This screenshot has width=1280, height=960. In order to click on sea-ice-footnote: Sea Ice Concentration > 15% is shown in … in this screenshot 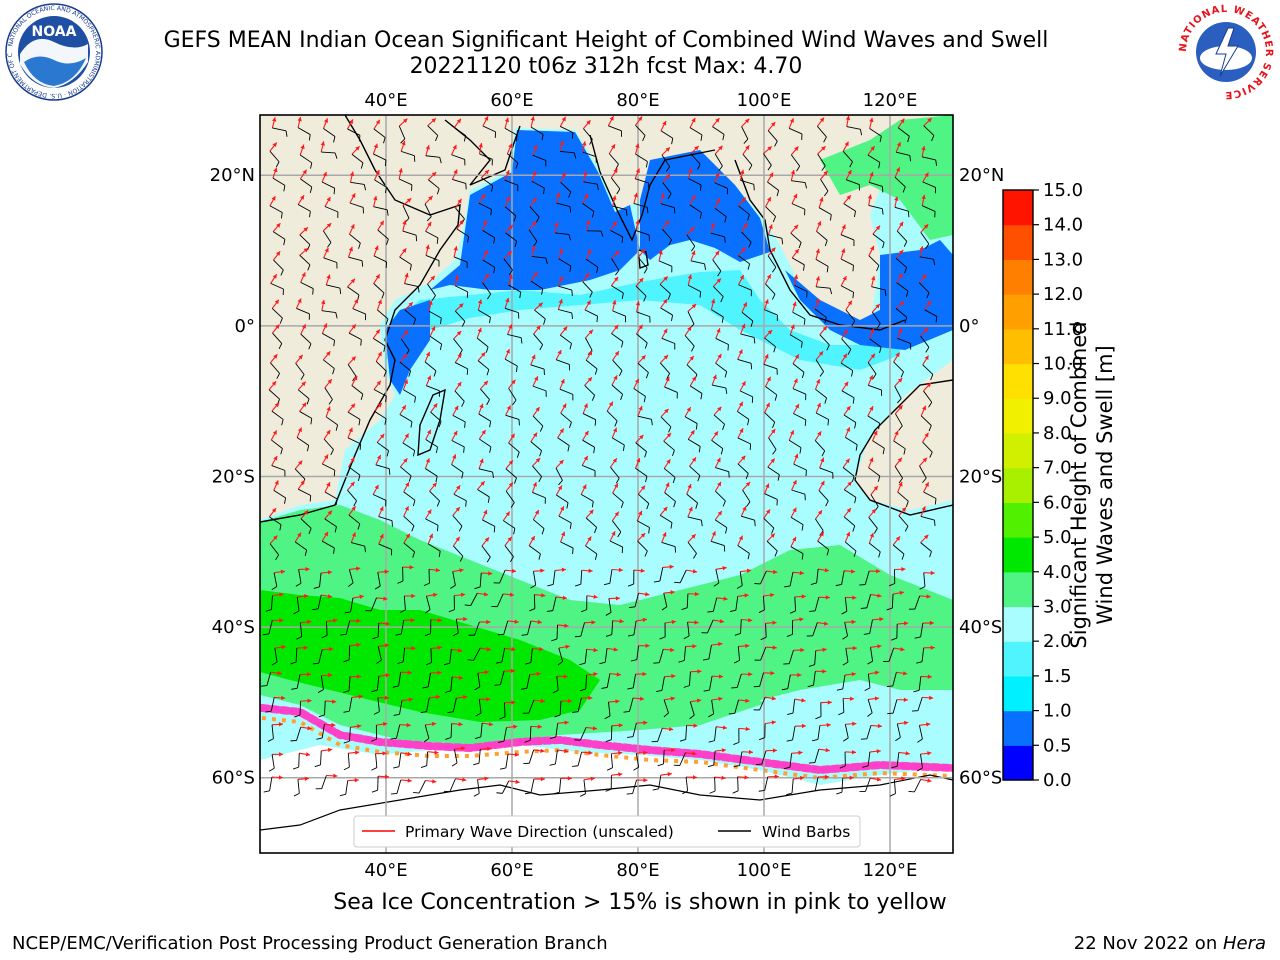, I will do `click(640, 902)`.